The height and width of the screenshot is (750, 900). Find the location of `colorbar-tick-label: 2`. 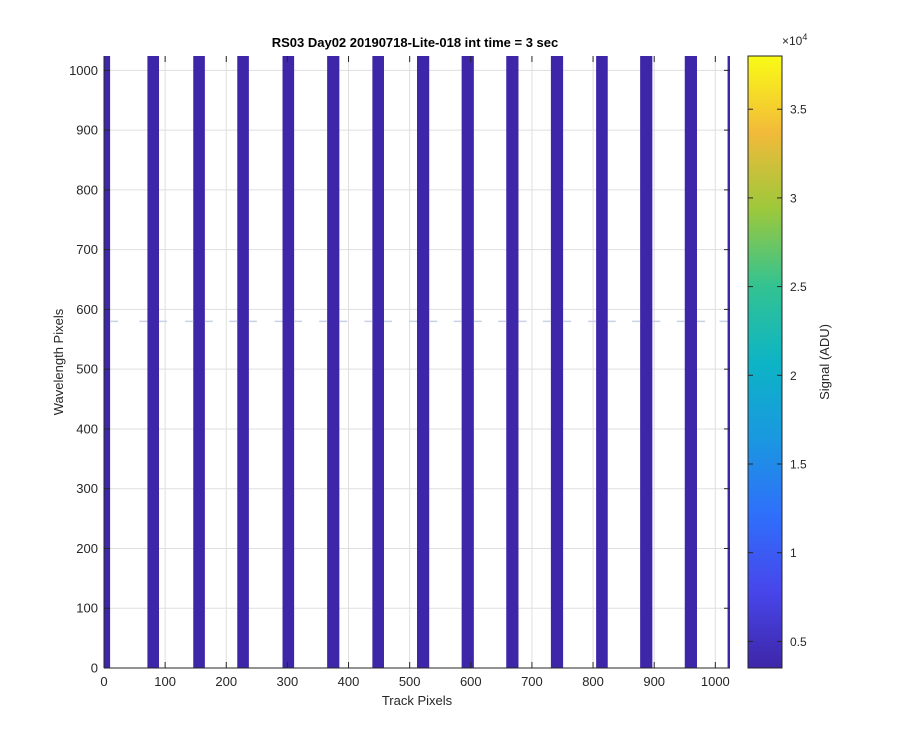

colorbar-tick-label: 2 is located at coordinates (793, 376).